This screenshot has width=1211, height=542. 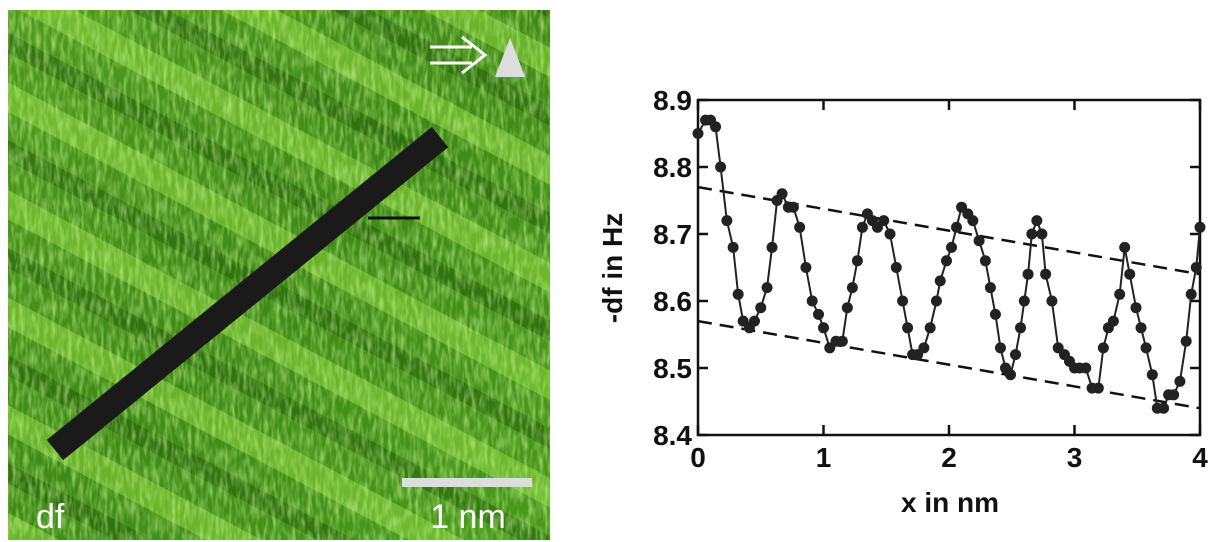 I want to click on y-tick-label: 8.7, so click(x=672, y=234).